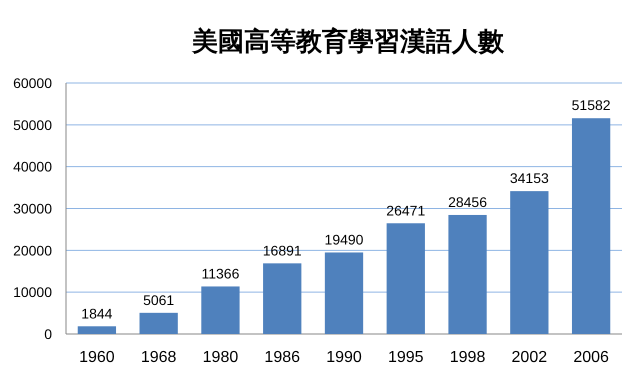 The image size is (644, 385). What do you see at coordinates (32, 292) in the screenshot?
I see `y-tick-label: 10000` at bounding box center [32, 292].